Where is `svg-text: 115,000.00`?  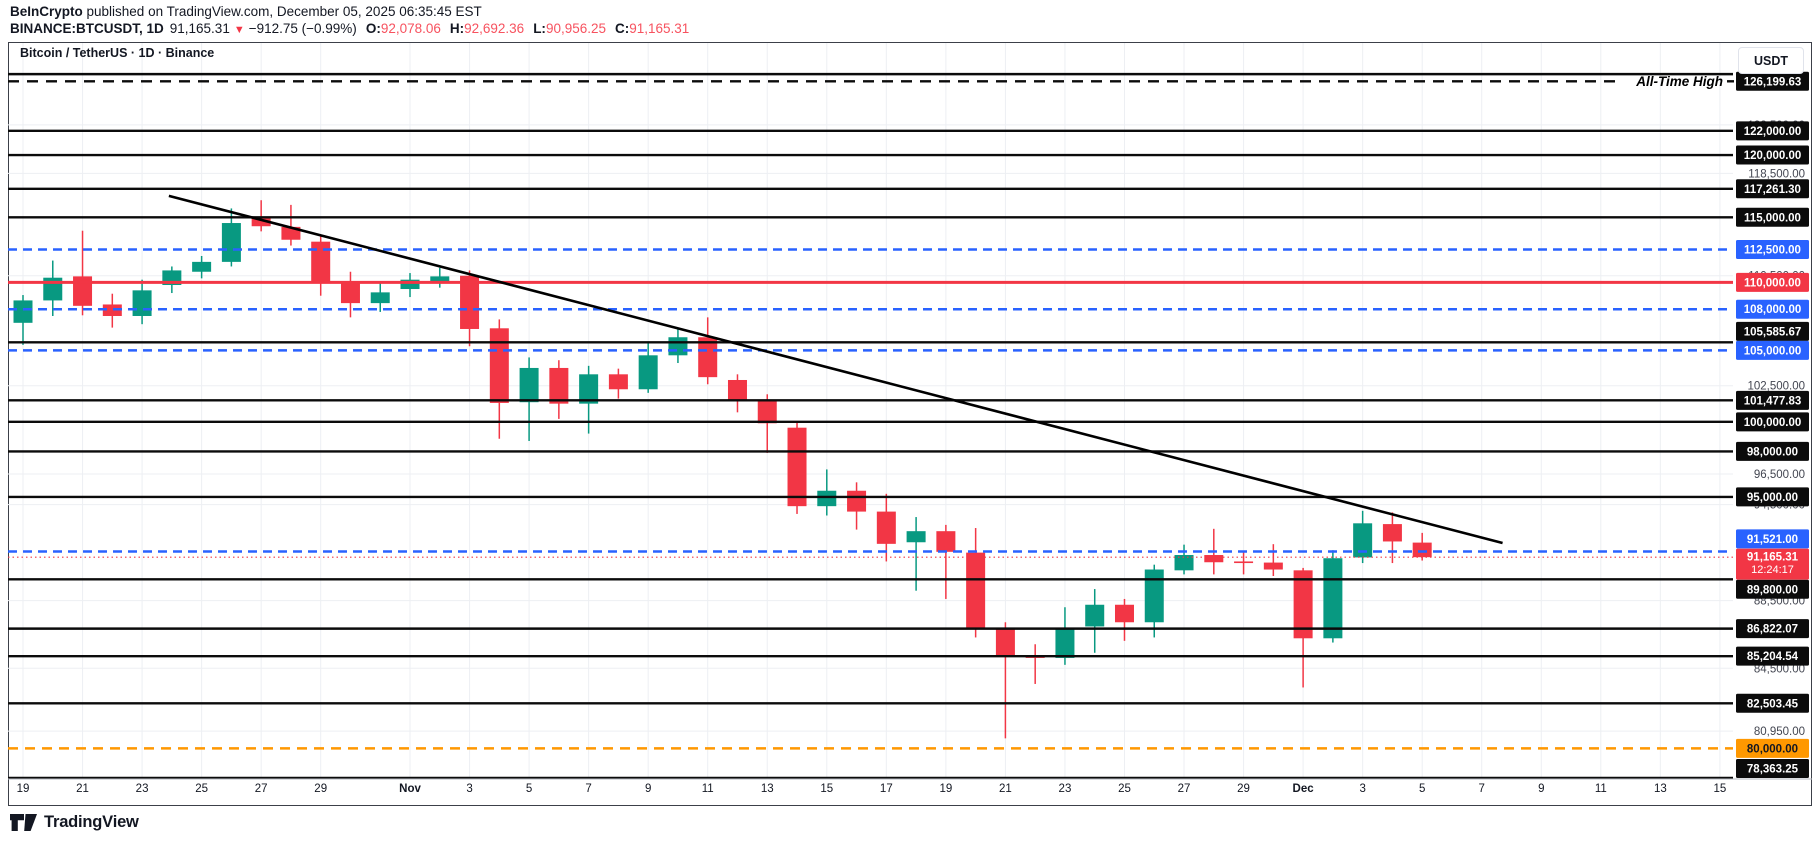
svg-text: 115,000.00 is located at coordinates (1772, 218).